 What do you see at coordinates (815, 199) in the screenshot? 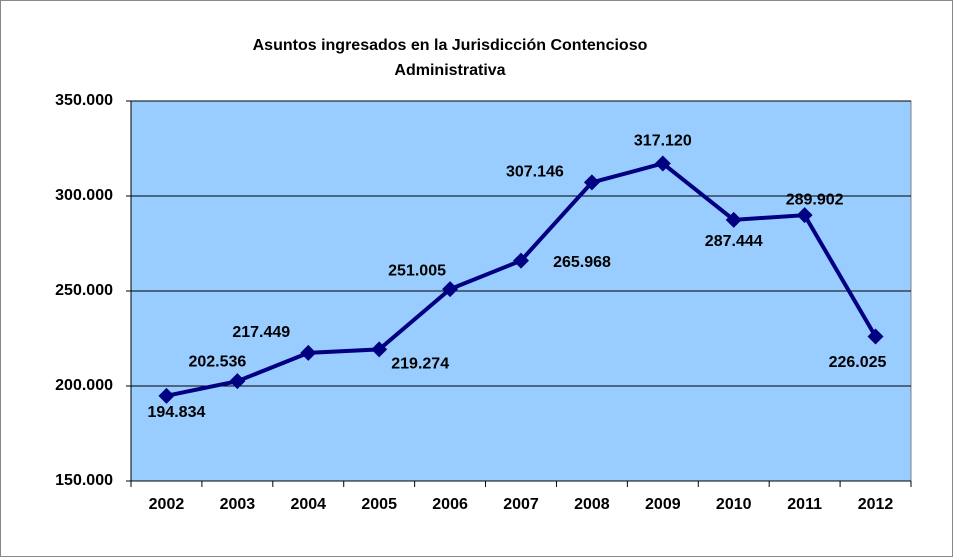
I see `data-label: 289.902` at bounding box center [815, 199].